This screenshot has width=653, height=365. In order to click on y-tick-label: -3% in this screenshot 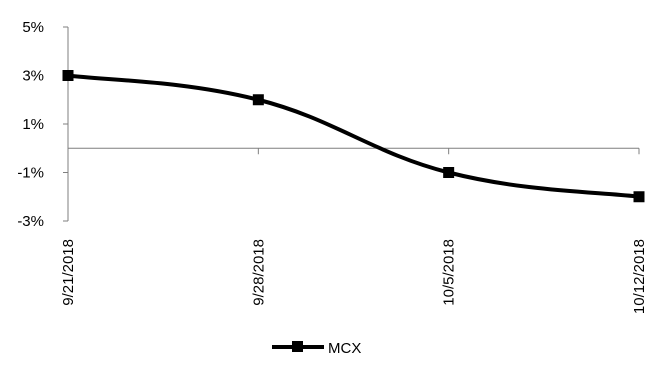, I will do `click(30, 221)`.